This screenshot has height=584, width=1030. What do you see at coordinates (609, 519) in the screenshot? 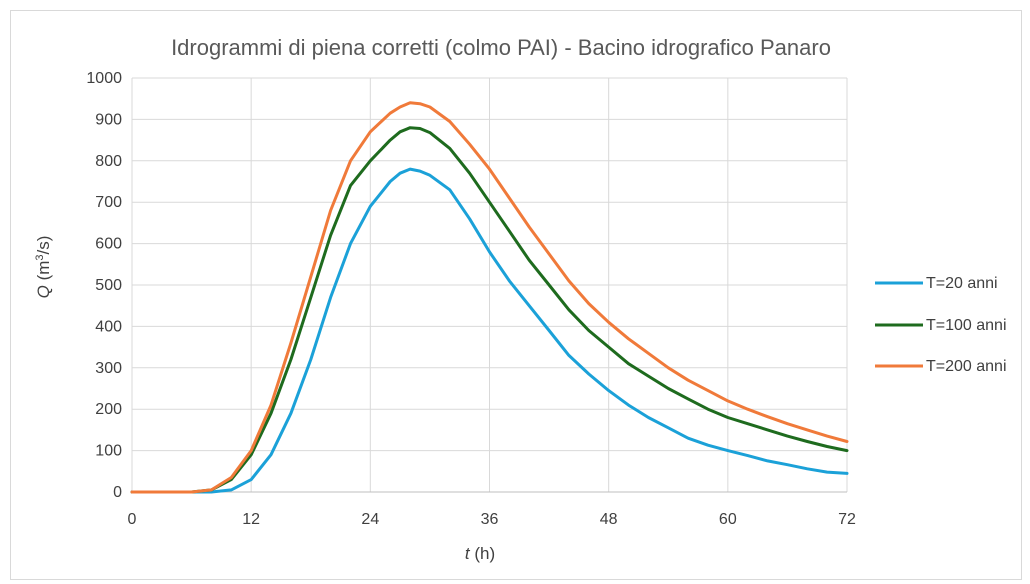
I see `x-tick-label: 48` at bounding box center [609, 519].